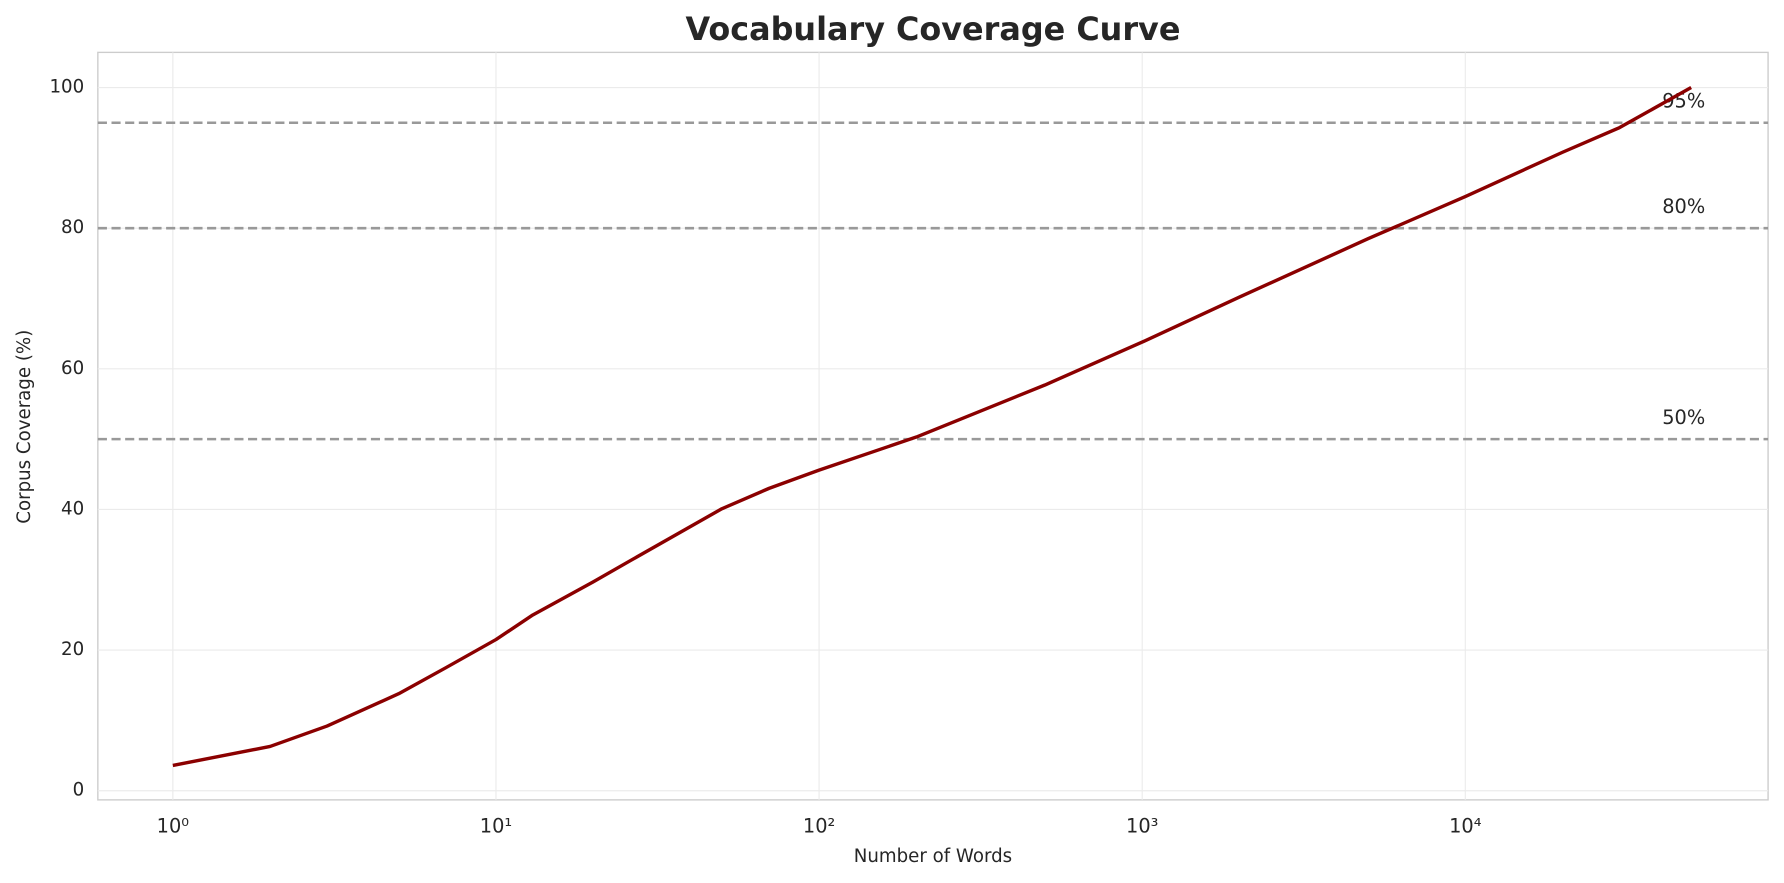  Describe the element at coordinates (24, 427) in the screenshot. I see `y-axis-label: Corpus Coverage (%)` at that location.